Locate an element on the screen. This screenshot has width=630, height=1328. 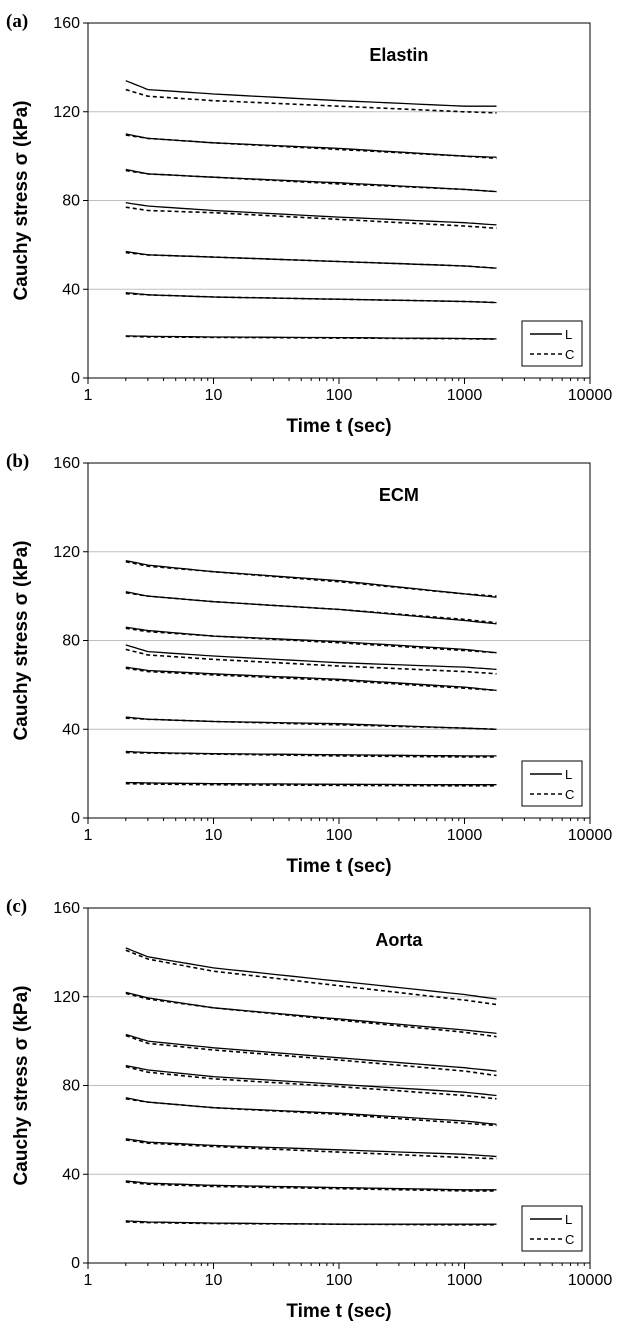
panel-label: (c) is located at coordinates (16, 906).